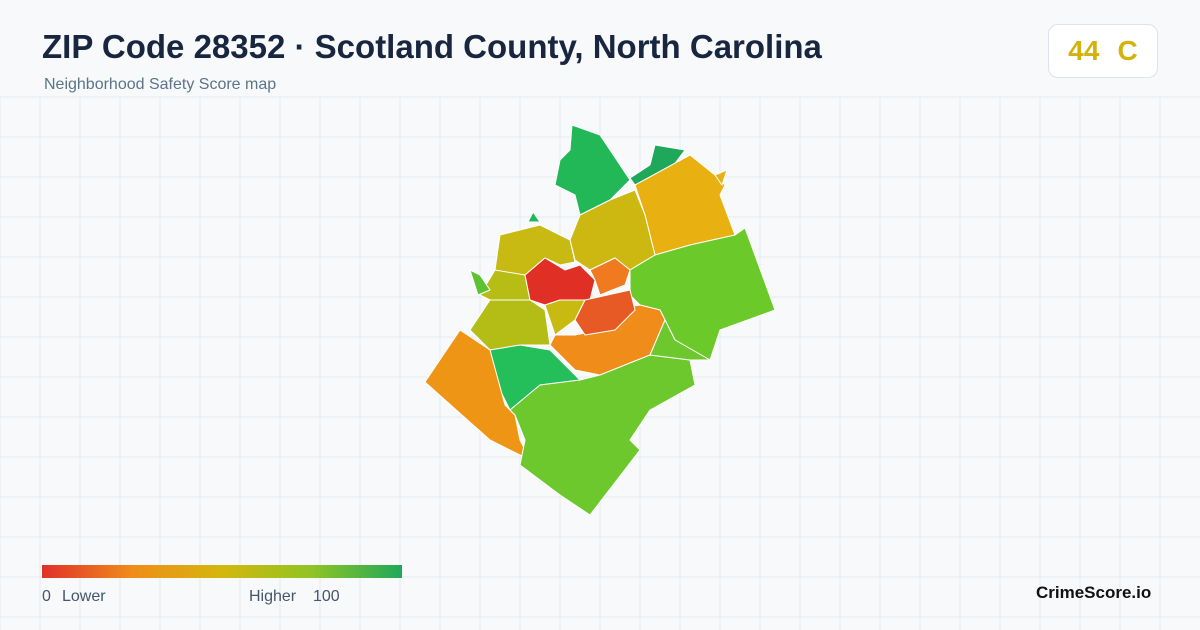 Image resolution: width=1200 pixels, height=630 pixels. Describe the element at coordinates (273, 596) in the screenshot. I see `legend-max-label: Higher` at that location.